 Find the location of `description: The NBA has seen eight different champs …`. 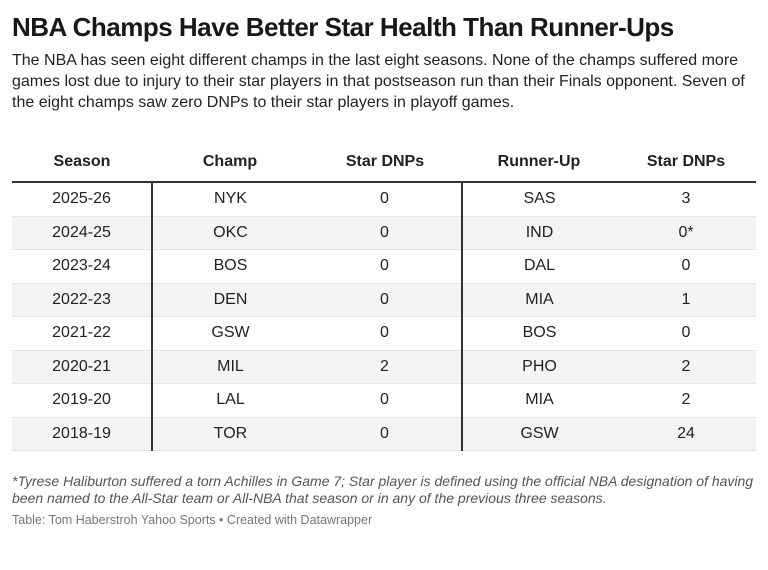

description: The NBA has seen eight different champs … is located at coordinates (378, 81).